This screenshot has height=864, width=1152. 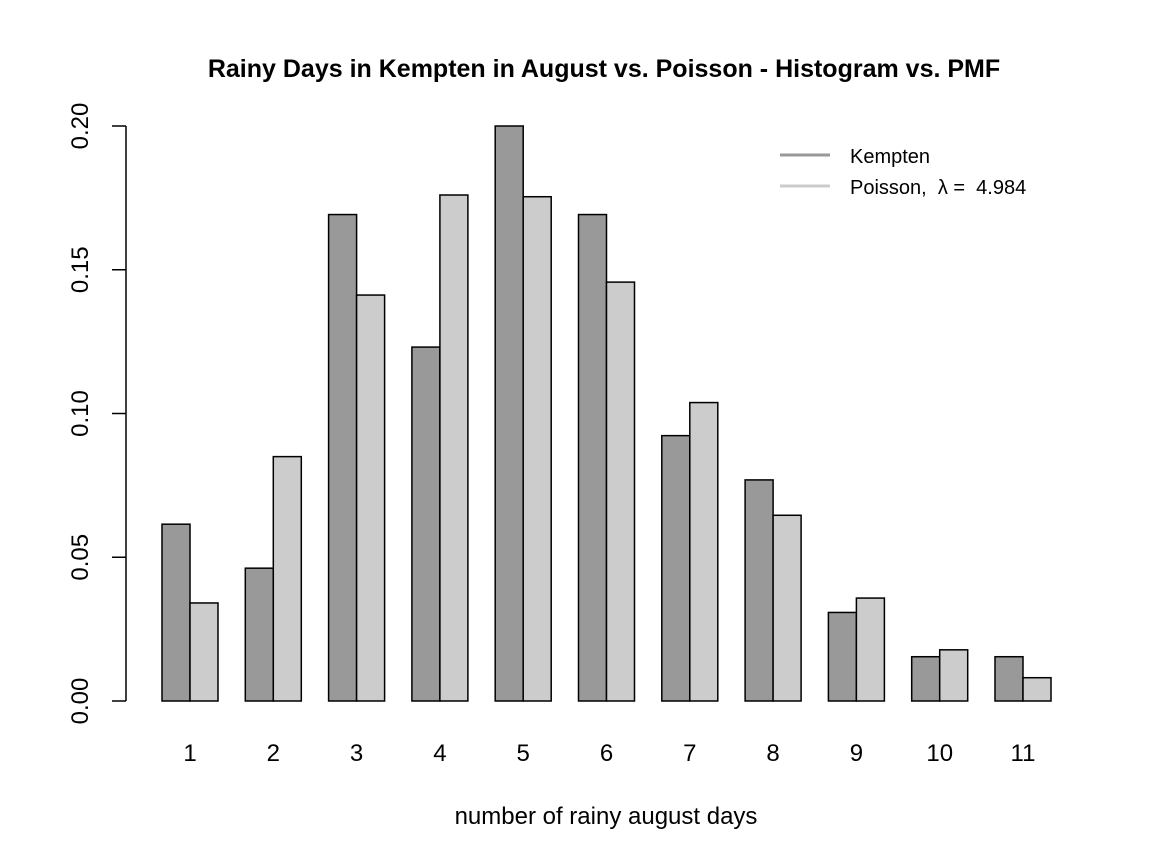 What do you see at coordinates (890, 157) in the screenshot?
I see `legend-label-kempten: Kempten` at bounding box center [890, 157].